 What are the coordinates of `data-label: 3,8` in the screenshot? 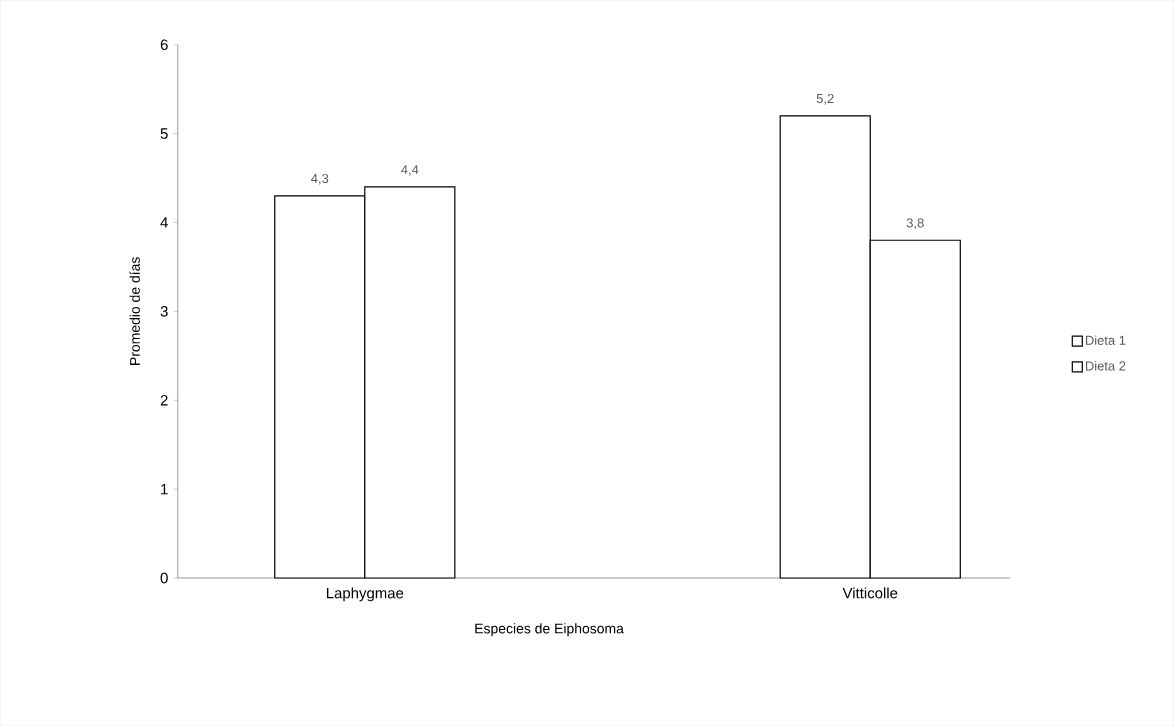 It's located at (915, 224).